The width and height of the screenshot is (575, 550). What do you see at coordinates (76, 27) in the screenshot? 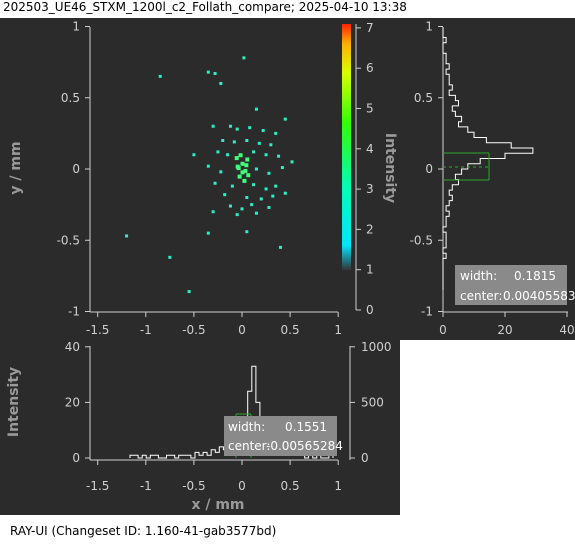
I see `main-ytick-label: 1` at bounding box center [76, 27].